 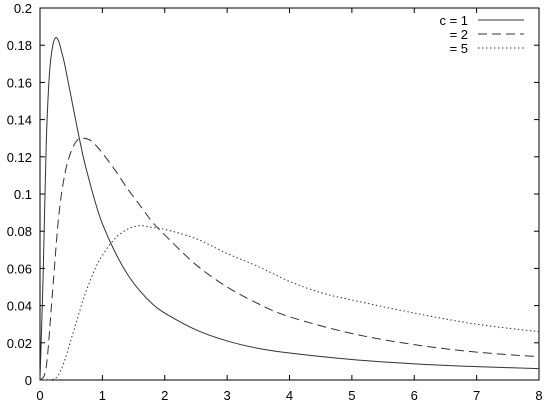 What do you see at coordinates (351, 395) in the screenshot?
I see `x-tick-label: 5` at bounding box center [351, 395].